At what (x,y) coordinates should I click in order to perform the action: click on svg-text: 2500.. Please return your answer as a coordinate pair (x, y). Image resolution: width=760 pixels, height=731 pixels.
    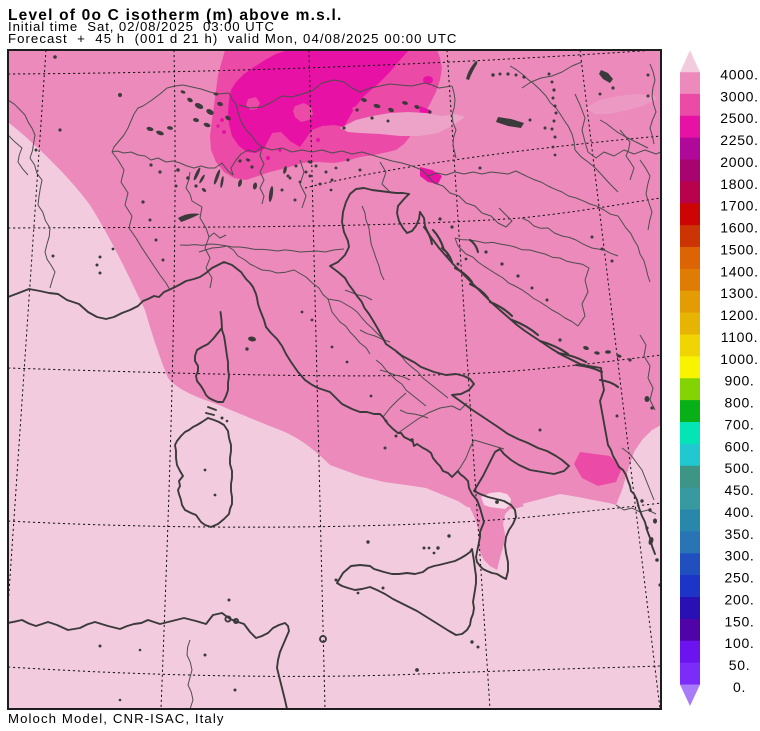
    Looking at the image, I should click on (739, 118).